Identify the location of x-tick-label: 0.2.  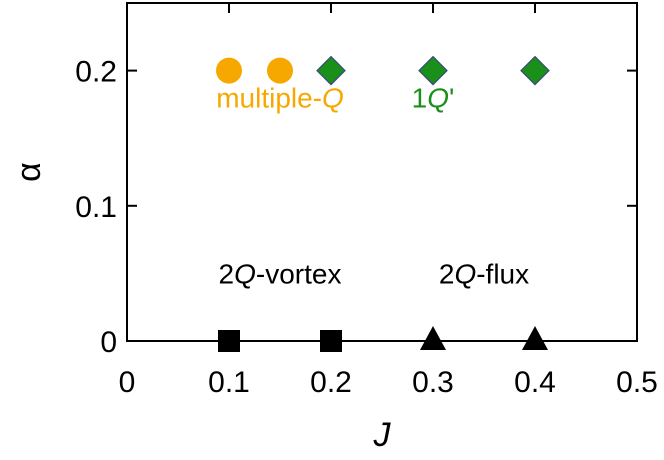
(331, 382).